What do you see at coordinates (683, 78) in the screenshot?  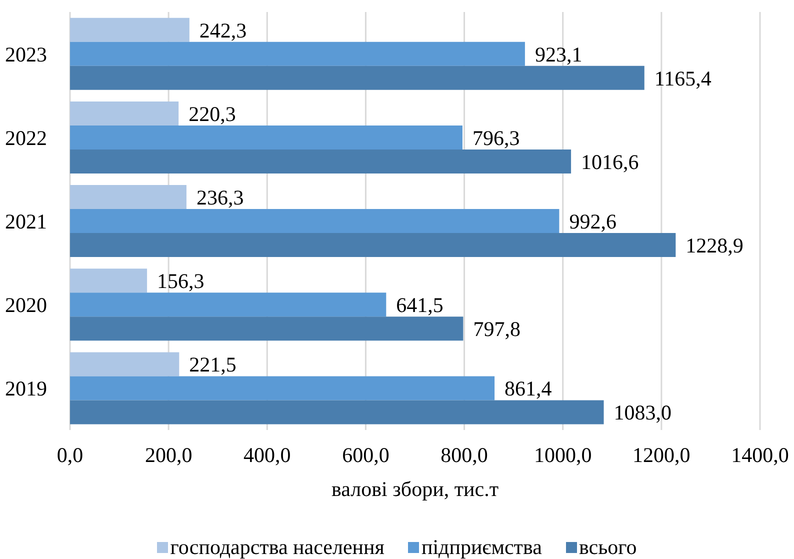 I see `data-label: 1165,4` at bounding box center [683, 78].